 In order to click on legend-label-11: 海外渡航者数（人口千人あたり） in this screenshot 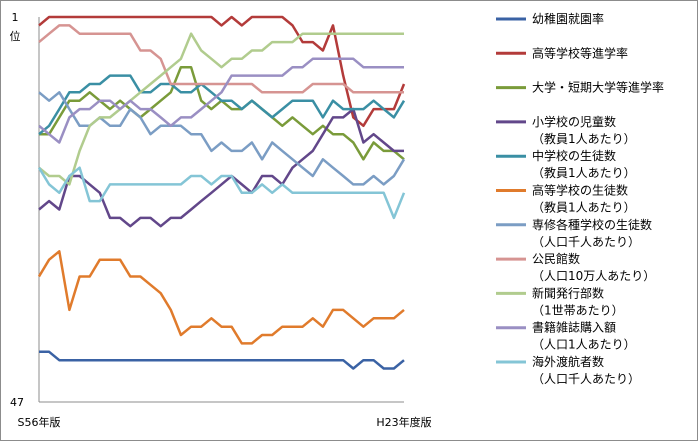, I will do `click(586, 370)`.